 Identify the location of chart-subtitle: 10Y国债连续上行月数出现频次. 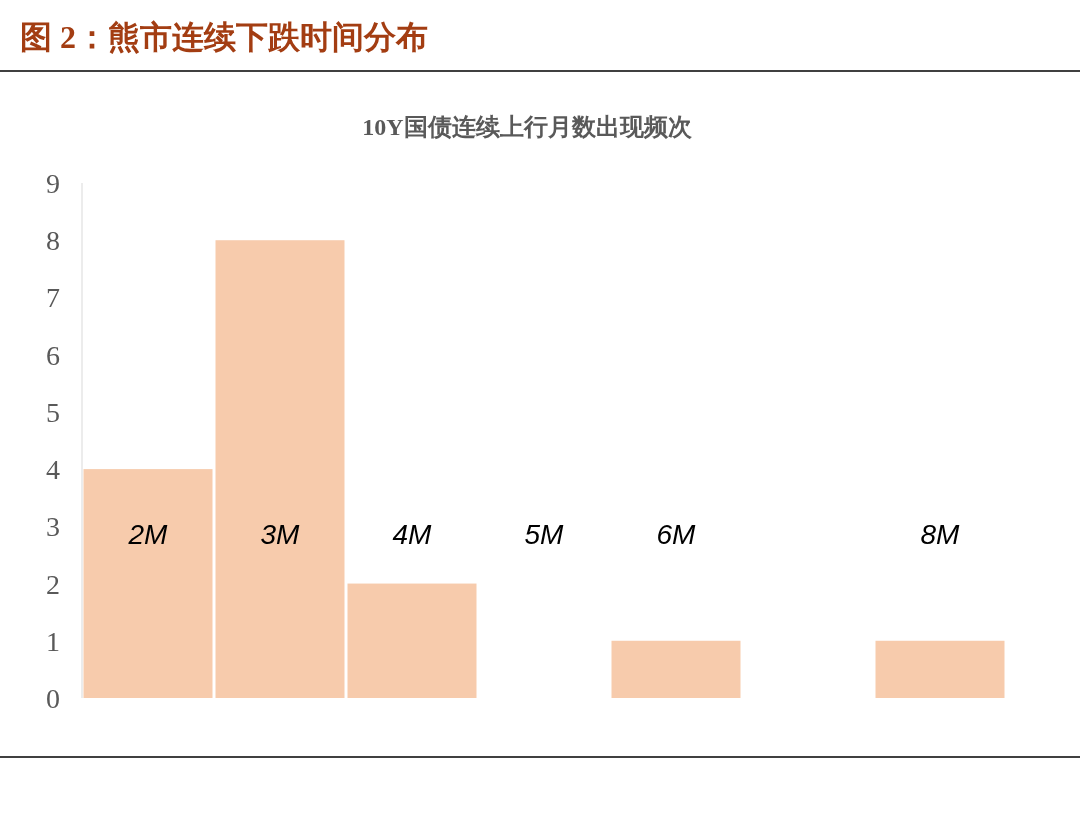
(527, 127).